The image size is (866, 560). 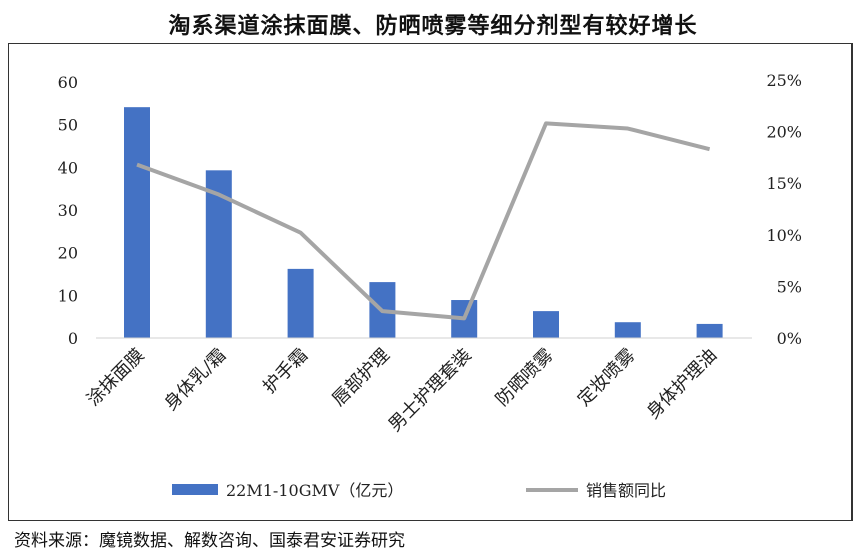 I want to click on category-label: 男士护理套装, so click(x=430, y=390).